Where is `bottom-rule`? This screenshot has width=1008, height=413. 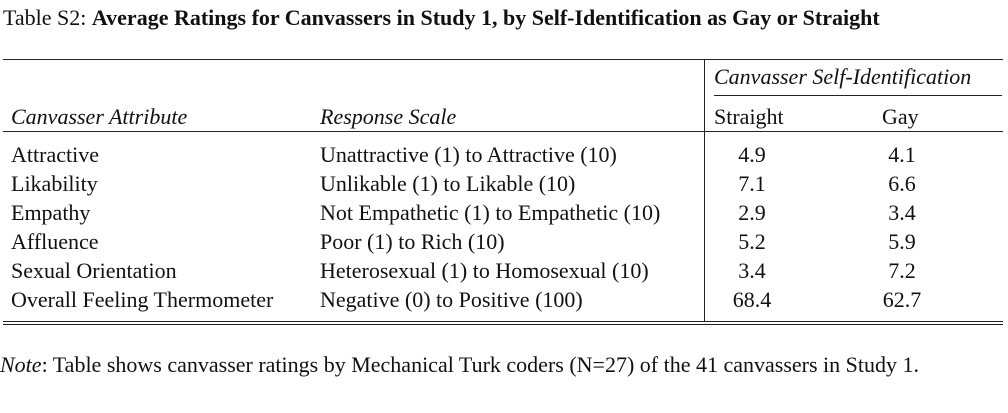 bottom-rule is located at coordinates (503, 321).